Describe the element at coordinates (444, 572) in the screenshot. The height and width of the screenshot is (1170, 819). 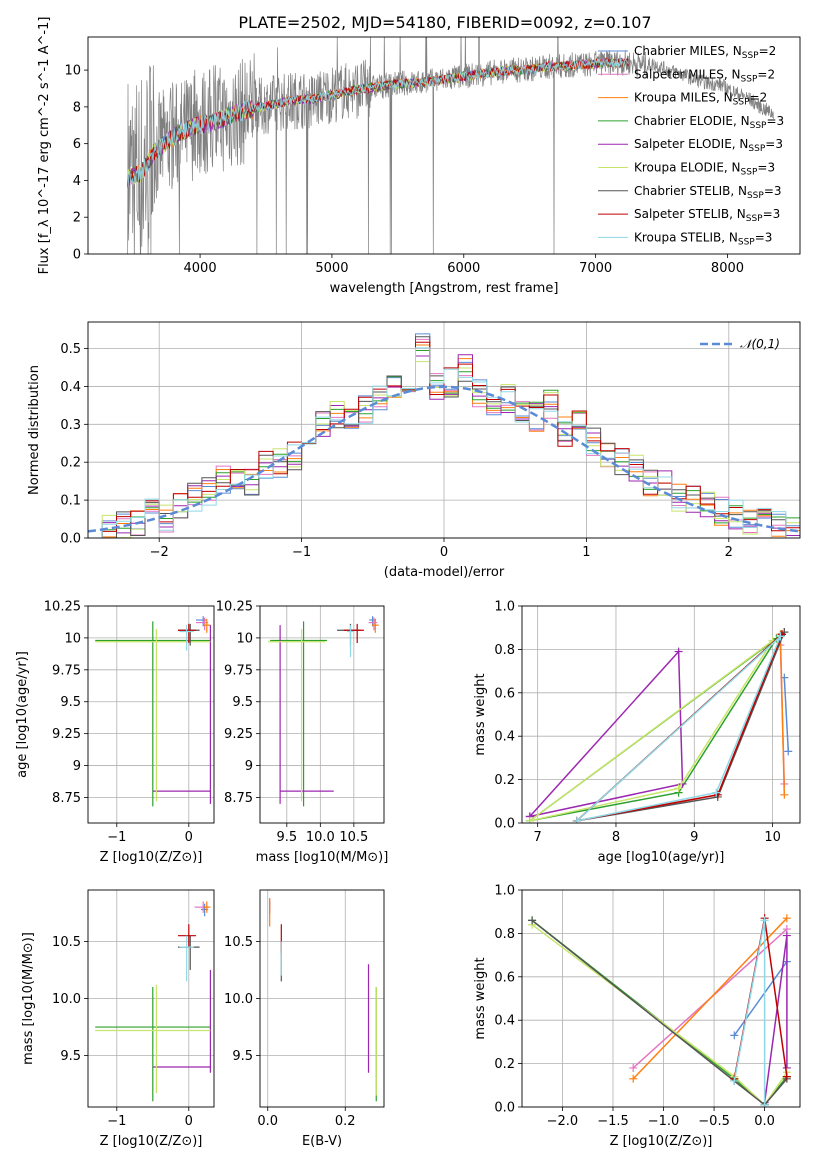
I see `x-axis-label: (data-model)/error` at that location.